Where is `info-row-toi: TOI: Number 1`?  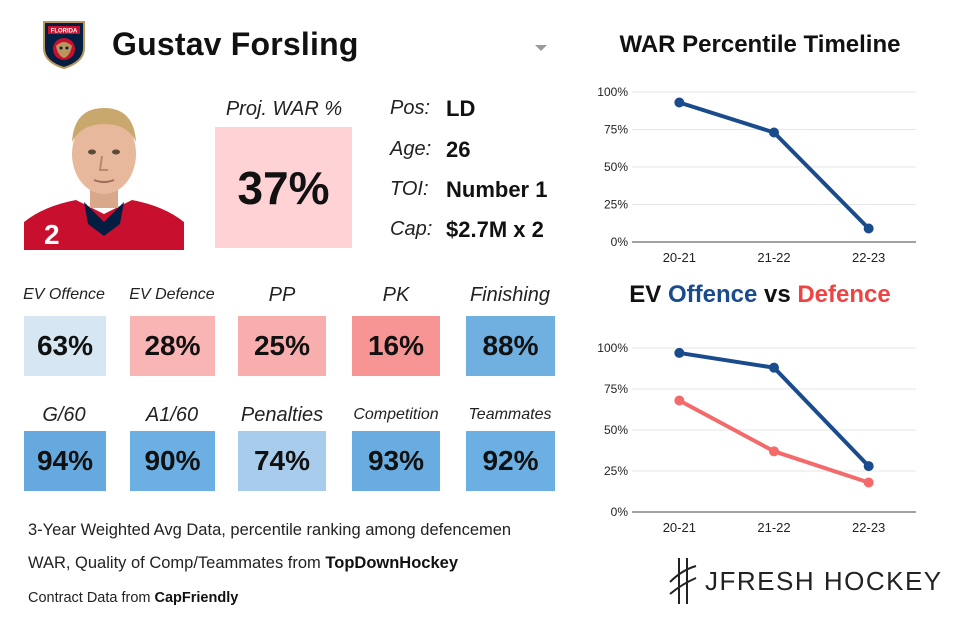 info-row-toi: TOI: Number 1 is located at coordinates (480, 192).